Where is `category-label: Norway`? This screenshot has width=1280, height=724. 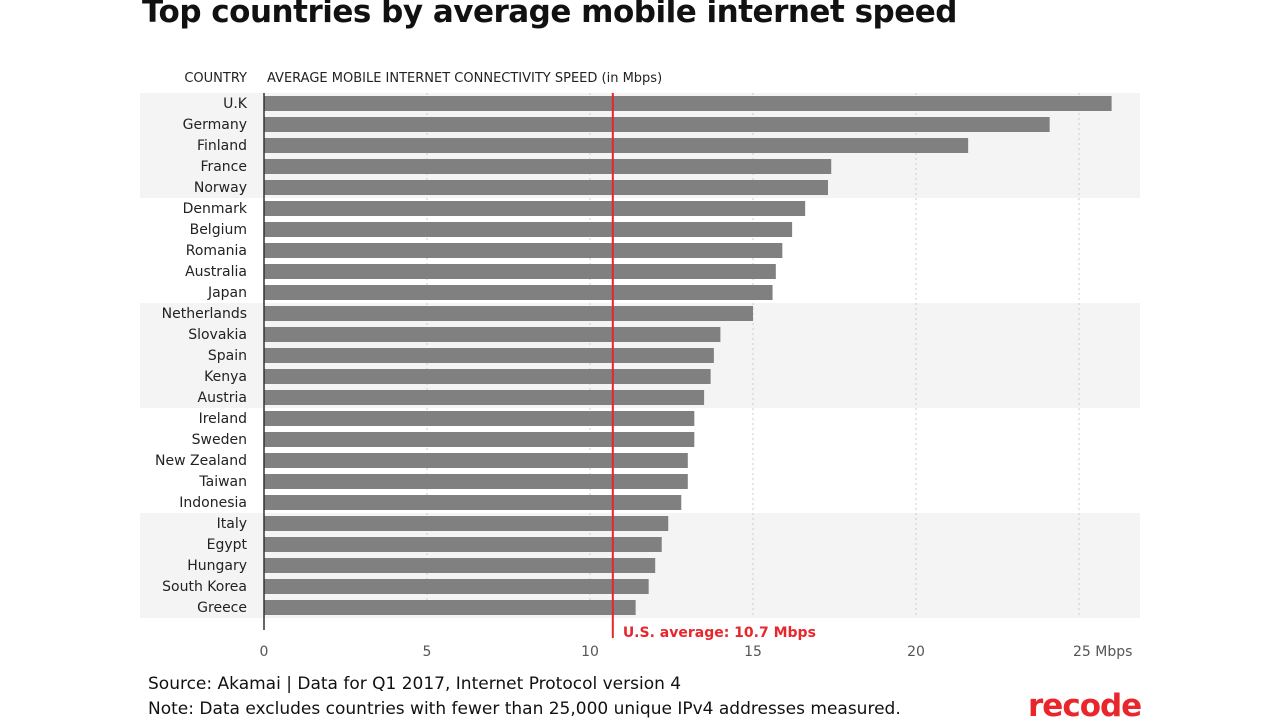
category-label: Norway is located at coordinates (220, 188).